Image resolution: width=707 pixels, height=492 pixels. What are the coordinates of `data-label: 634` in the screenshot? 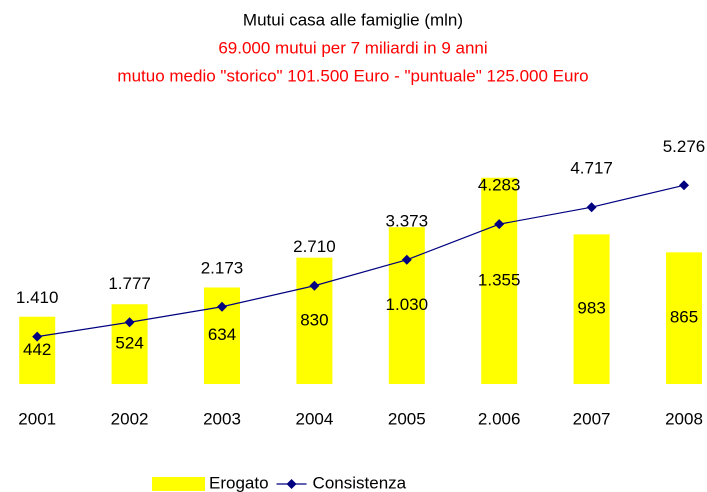 It's located at (222, 334).